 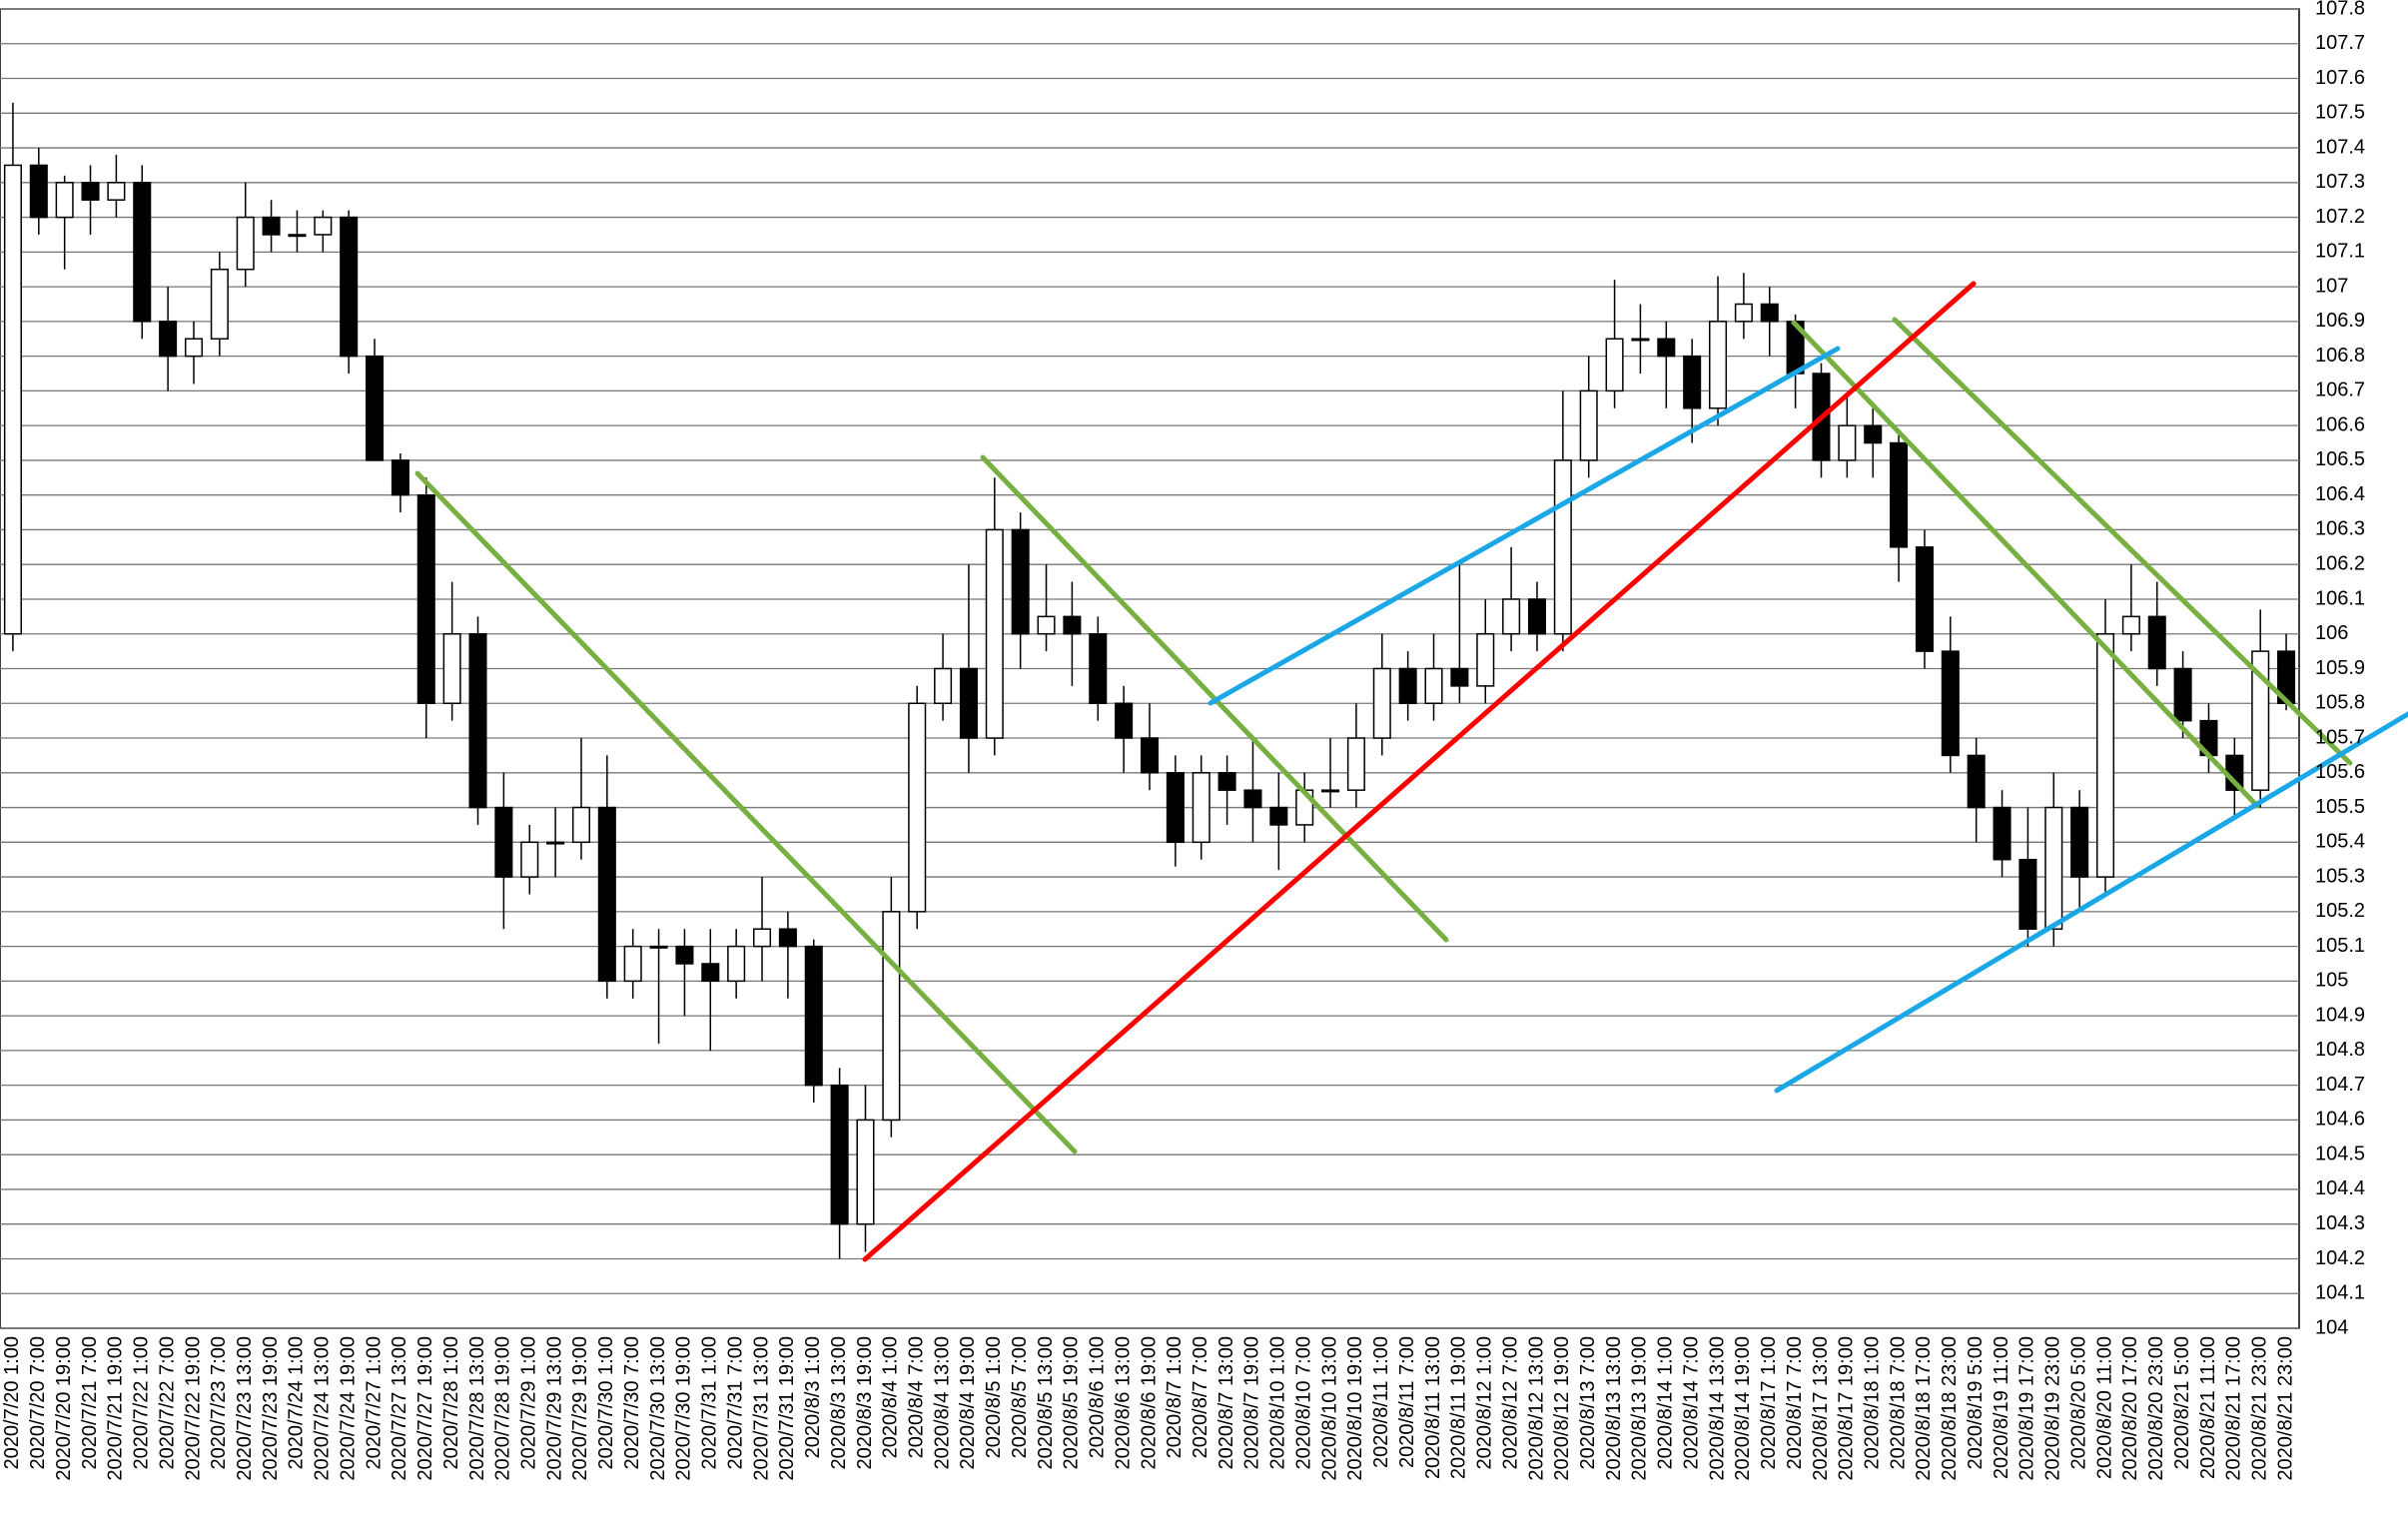 What do you see at coordinates (167, 1402) in the screenshot?
I see `x-tick-label: 2020/7/22 7:00` at bounding box center [167, 1402].